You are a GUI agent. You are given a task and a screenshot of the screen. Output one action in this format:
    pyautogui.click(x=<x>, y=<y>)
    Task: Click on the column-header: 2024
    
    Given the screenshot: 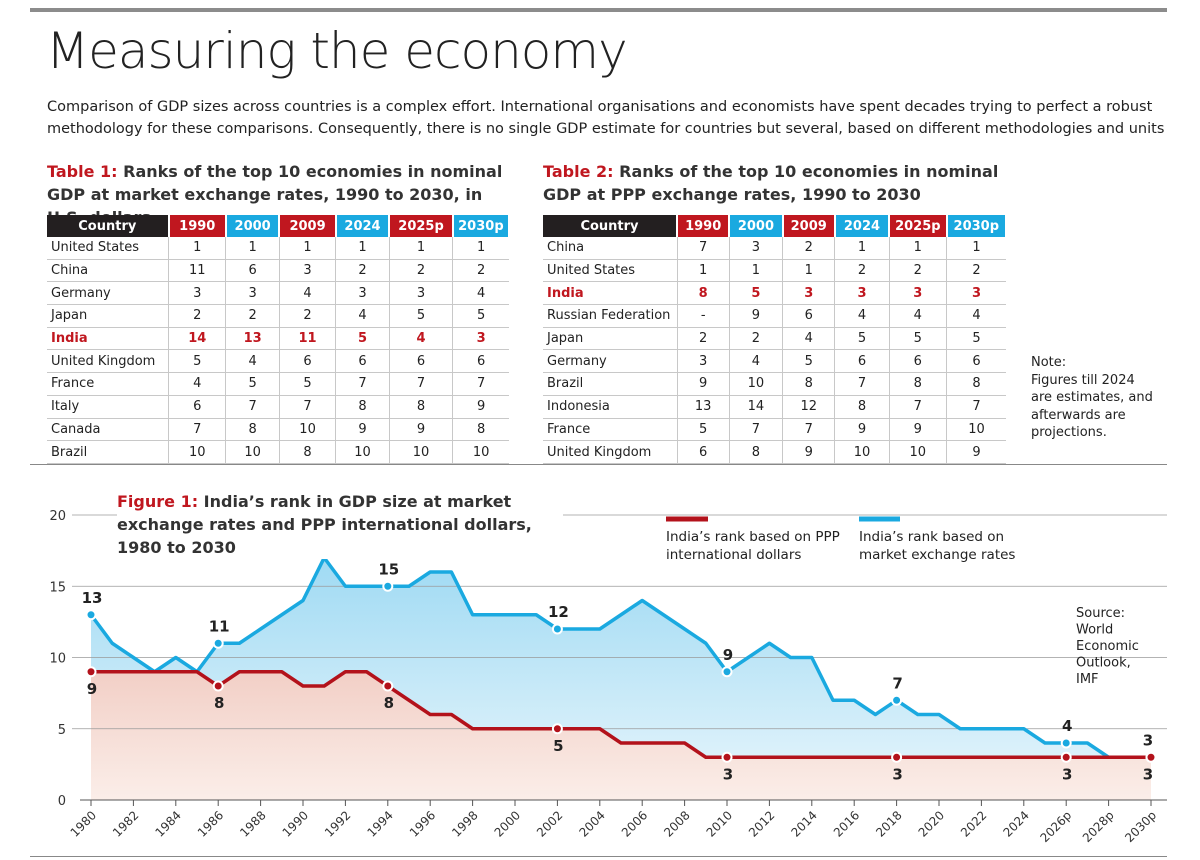 What is the action you would take?
    pyautogui.click(x=862, y=226)
    